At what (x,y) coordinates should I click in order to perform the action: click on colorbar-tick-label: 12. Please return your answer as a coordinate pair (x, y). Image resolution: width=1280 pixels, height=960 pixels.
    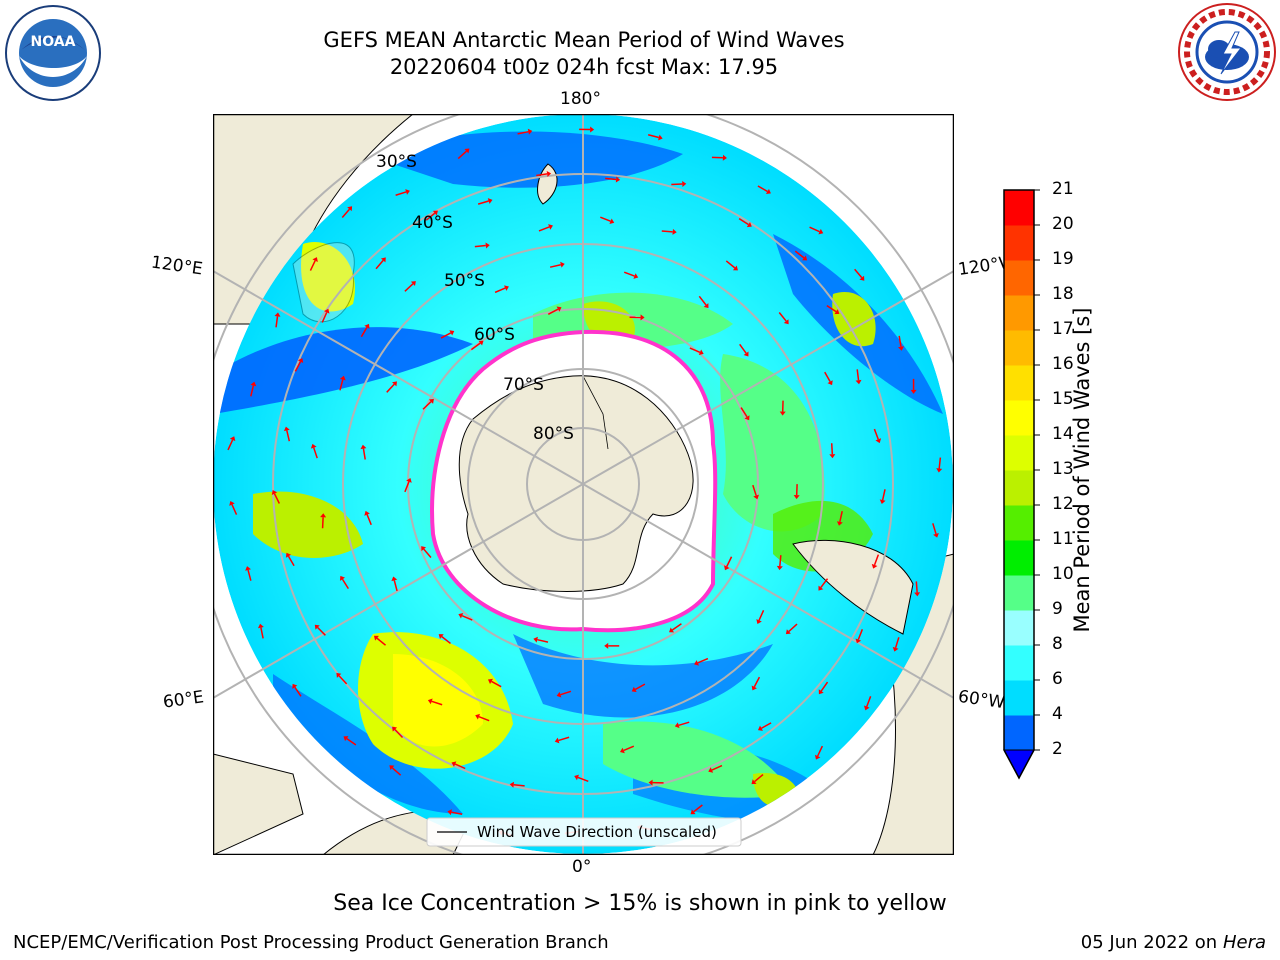
    Looking at the image, I should click on (1063, 504).